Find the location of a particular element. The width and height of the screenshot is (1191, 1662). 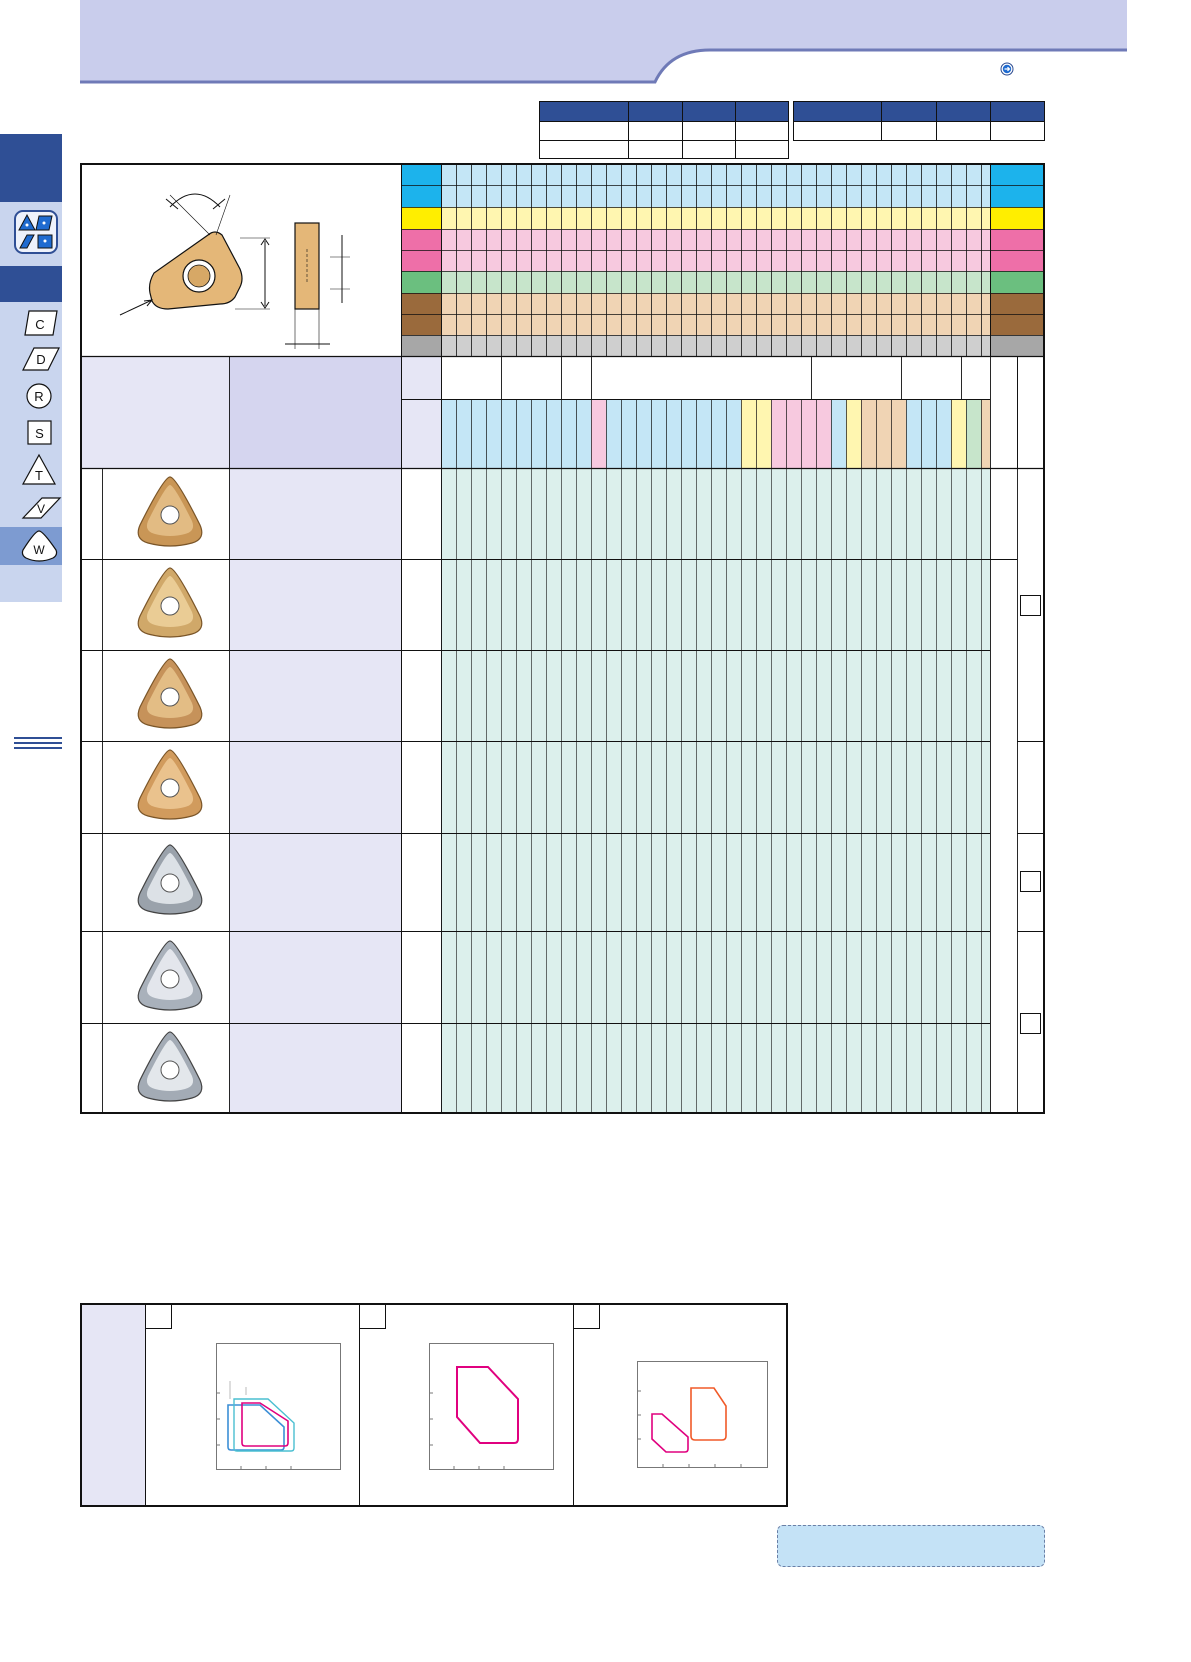

sidebar-item-label: D is located at coordinates (40, 359).